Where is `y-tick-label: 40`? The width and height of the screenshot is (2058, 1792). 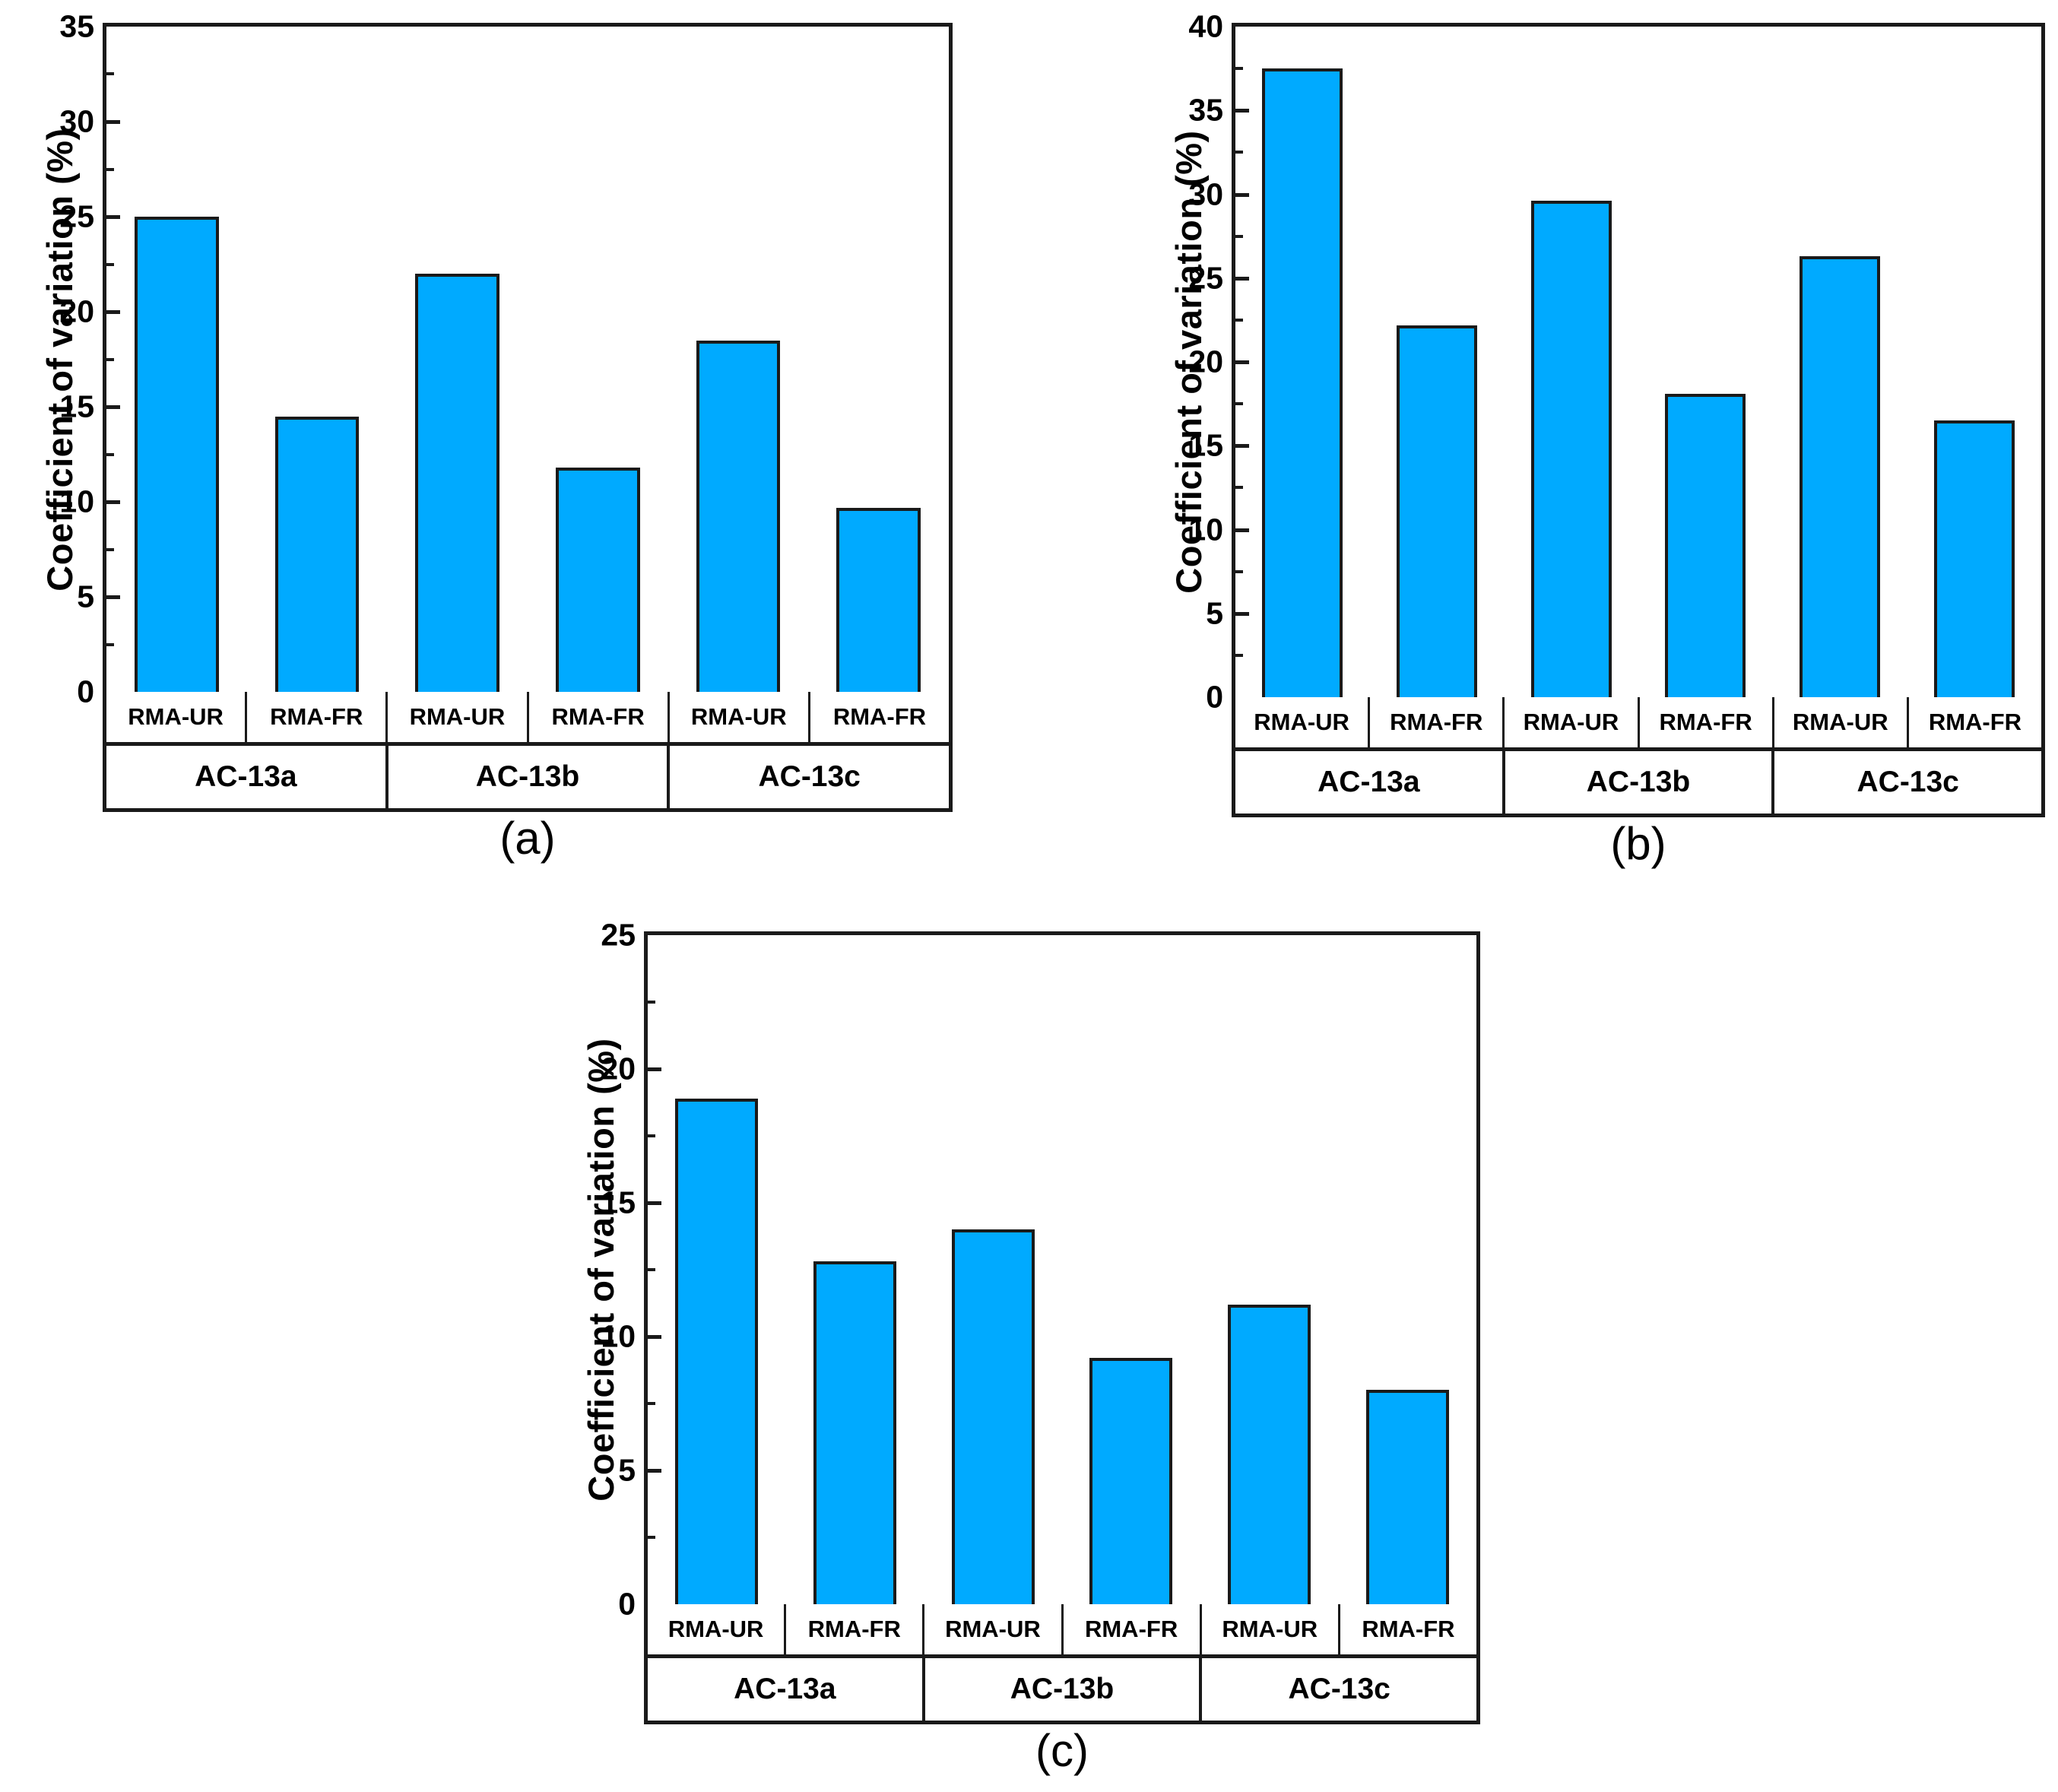
y-tick-label: 40 is located at coordinates (1205, 26).